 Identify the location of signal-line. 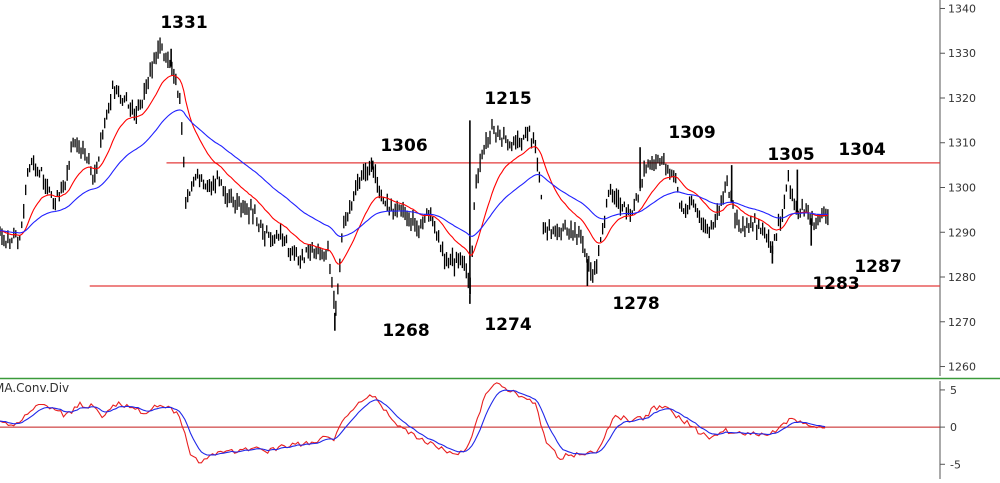
(413, 422).